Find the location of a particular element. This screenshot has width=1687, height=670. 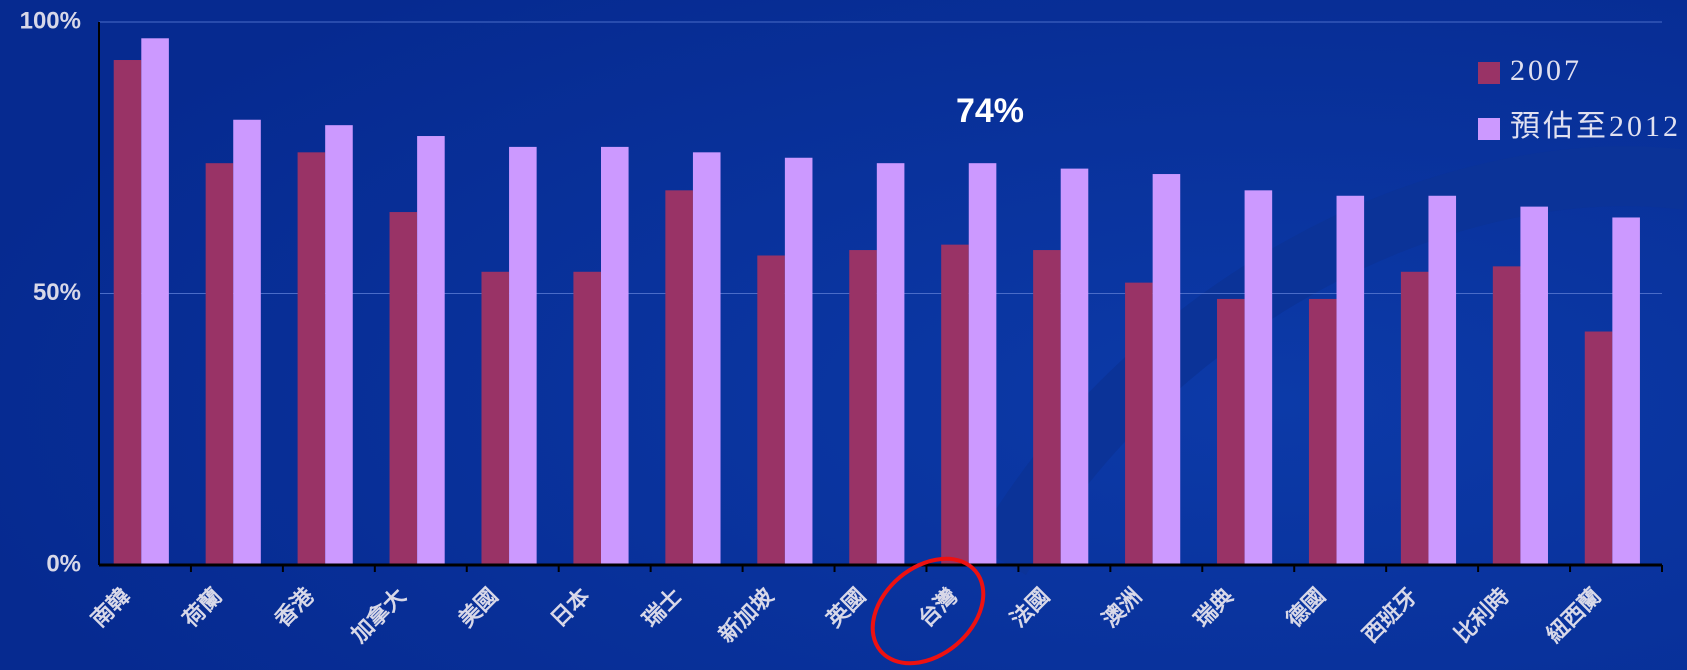

highlight-ellipse is located at coordinates (928, 611).